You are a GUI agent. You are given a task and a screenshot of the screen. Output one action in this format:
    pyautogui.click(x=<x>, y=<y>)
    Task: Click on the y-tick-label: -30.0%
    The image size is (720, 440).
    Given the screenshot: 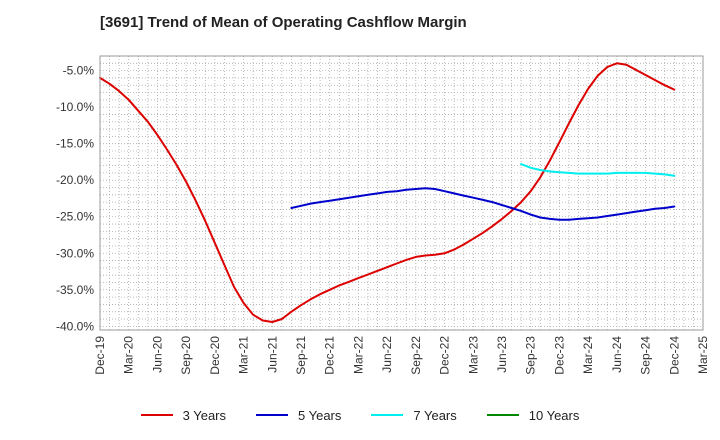 What is the action you would take?
    pyautogui.click(x=75, y=253)
    